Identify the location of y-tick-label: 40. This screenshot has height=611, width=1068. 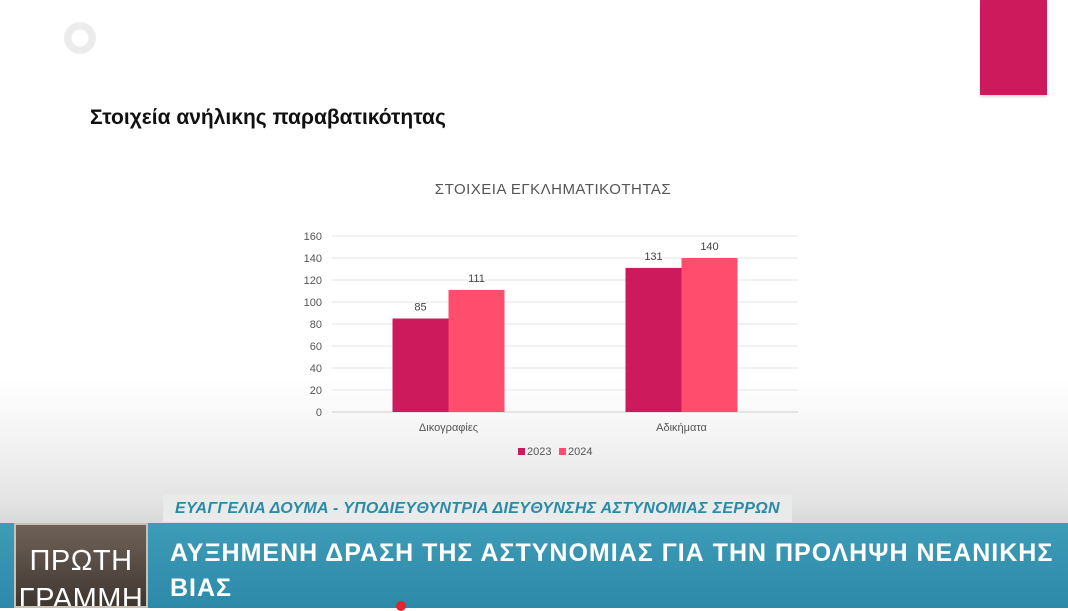
(316, 369).